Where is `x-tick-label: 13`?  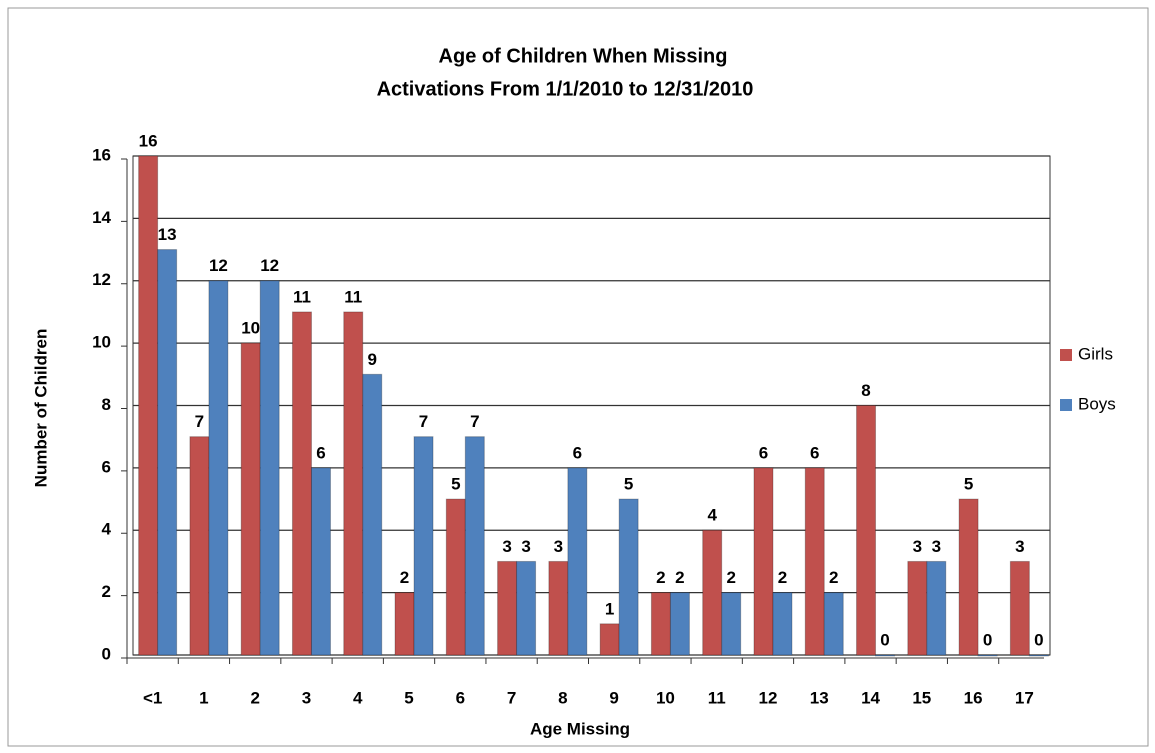 x-tick-label: 13 is located at coordinates (819, 697).